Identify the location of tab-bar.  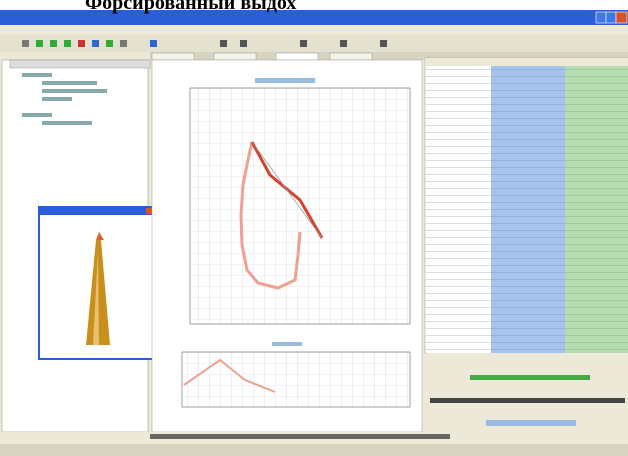
(389, 56).